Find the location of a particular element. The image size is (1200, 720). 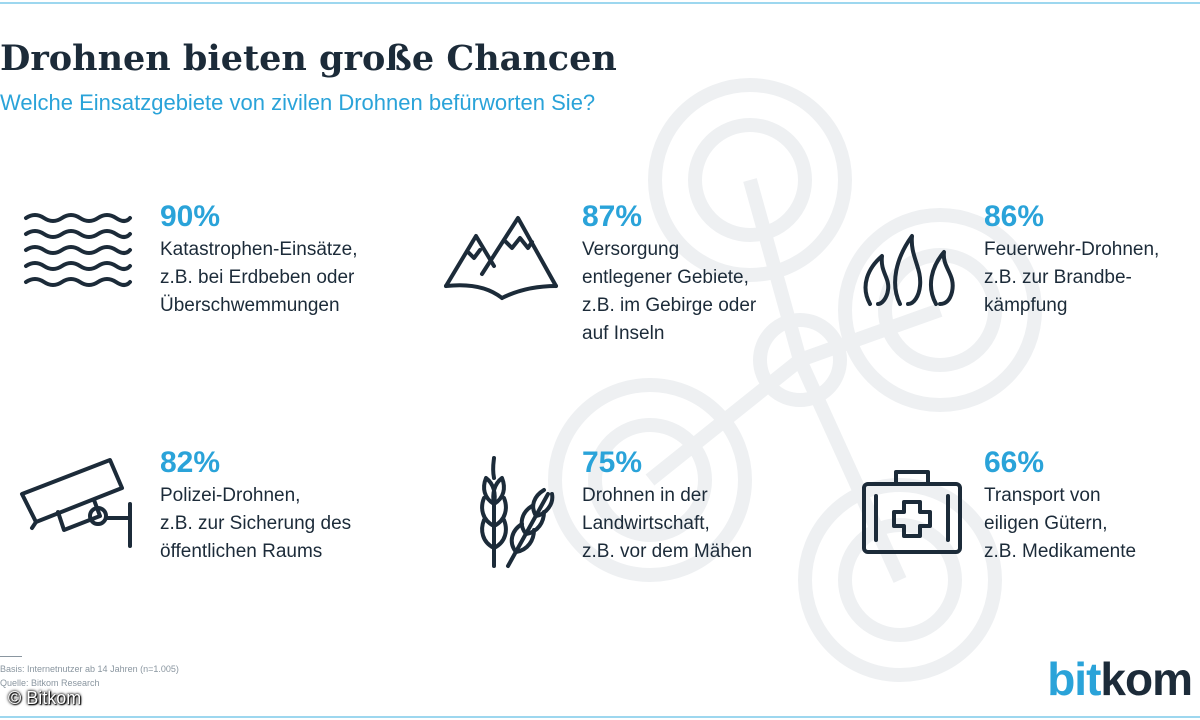

stat-percent: 90% is located at coordinates (190, 216).